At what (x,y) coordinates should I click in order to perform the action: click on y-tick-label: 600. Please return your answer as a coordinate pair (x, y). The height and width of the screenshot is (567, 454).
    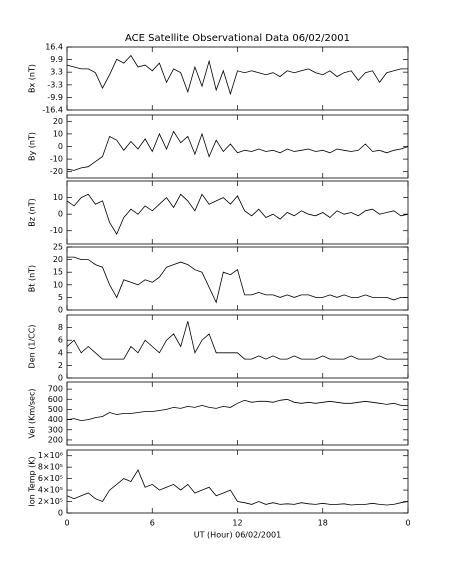
    Looking at the image, I should click on (55, 399).